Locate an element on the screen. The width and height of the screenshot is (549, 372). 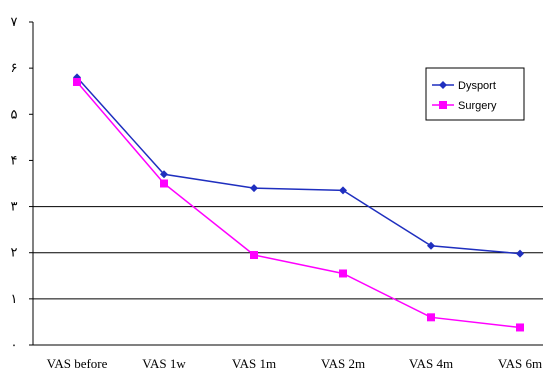
x-tick-label: VAS 2m is located at coordinates (343, 363).